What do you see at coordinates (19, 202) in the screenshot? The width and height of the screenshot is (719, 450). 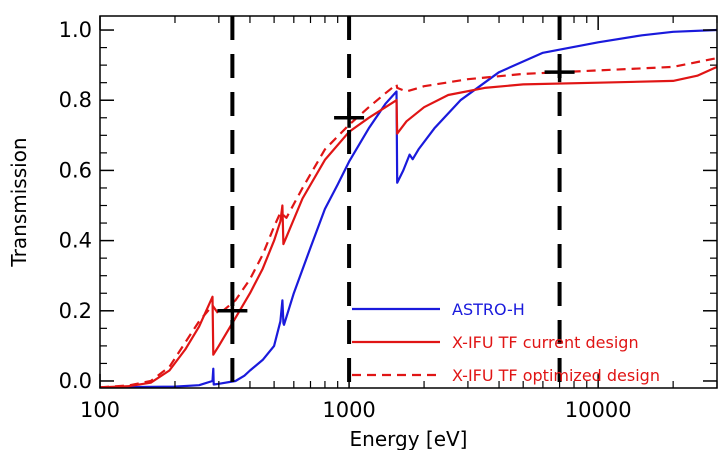 I see `y-axis-title: Transmission` at bounding box center [19, 202].